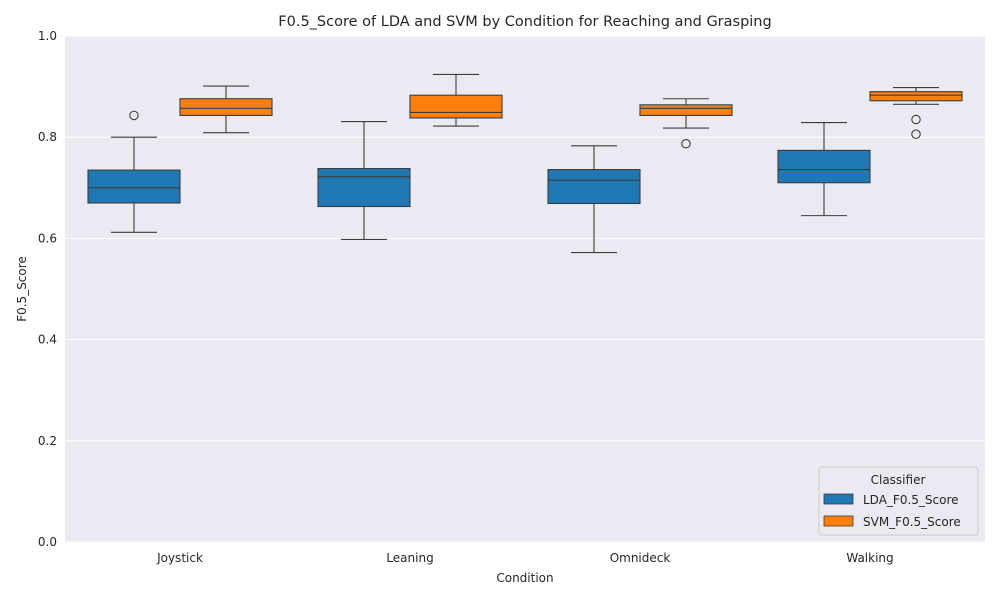 The height and width of the screenshot is (600, 1000). I want to click on legend-label-svm: SVM_F0.5_Score, so click(912, 522).